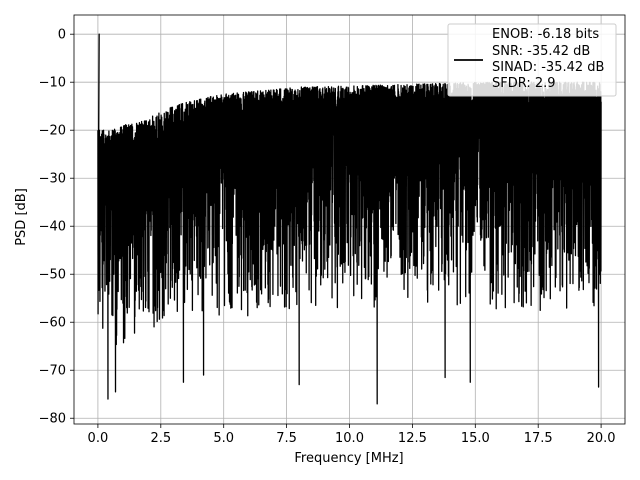 The image size is (640, 480). I want to click on y-tick-label: −40, so click(52, 227).